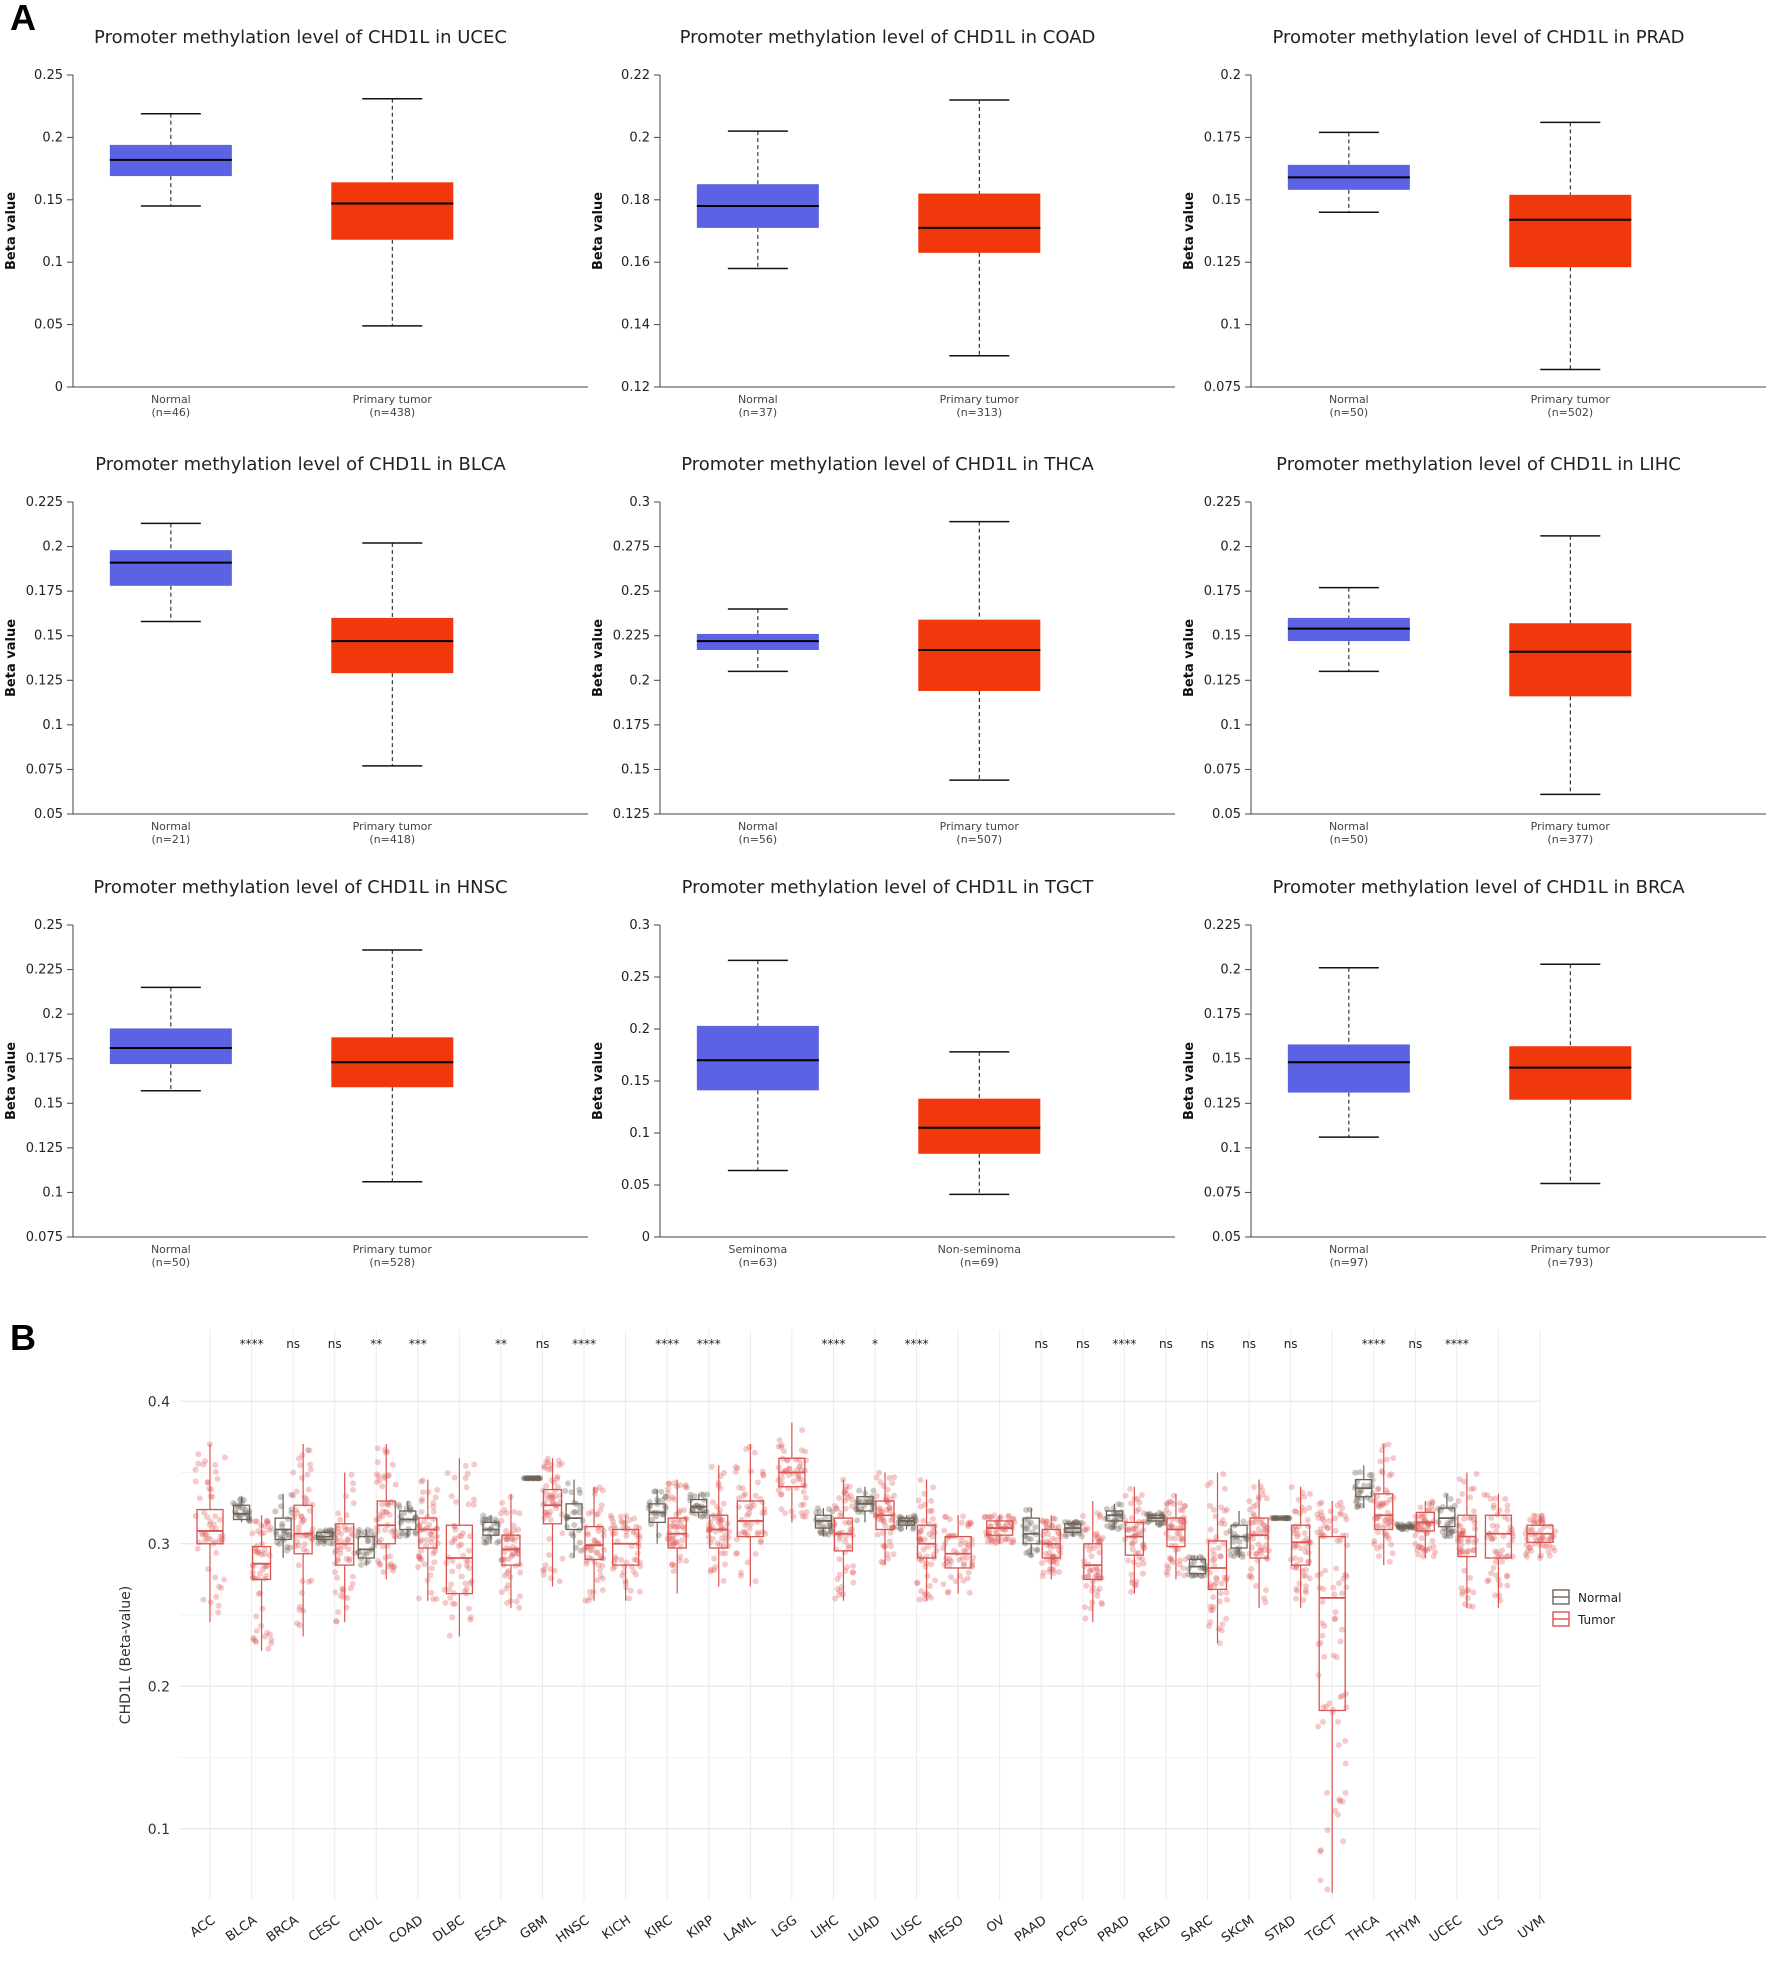 This screenshot has height=1961, width=1772. What do you see at coordinates (376, 1344) in the screenshot?
I see `significance-label: **` at bounding box center [376, 1344].